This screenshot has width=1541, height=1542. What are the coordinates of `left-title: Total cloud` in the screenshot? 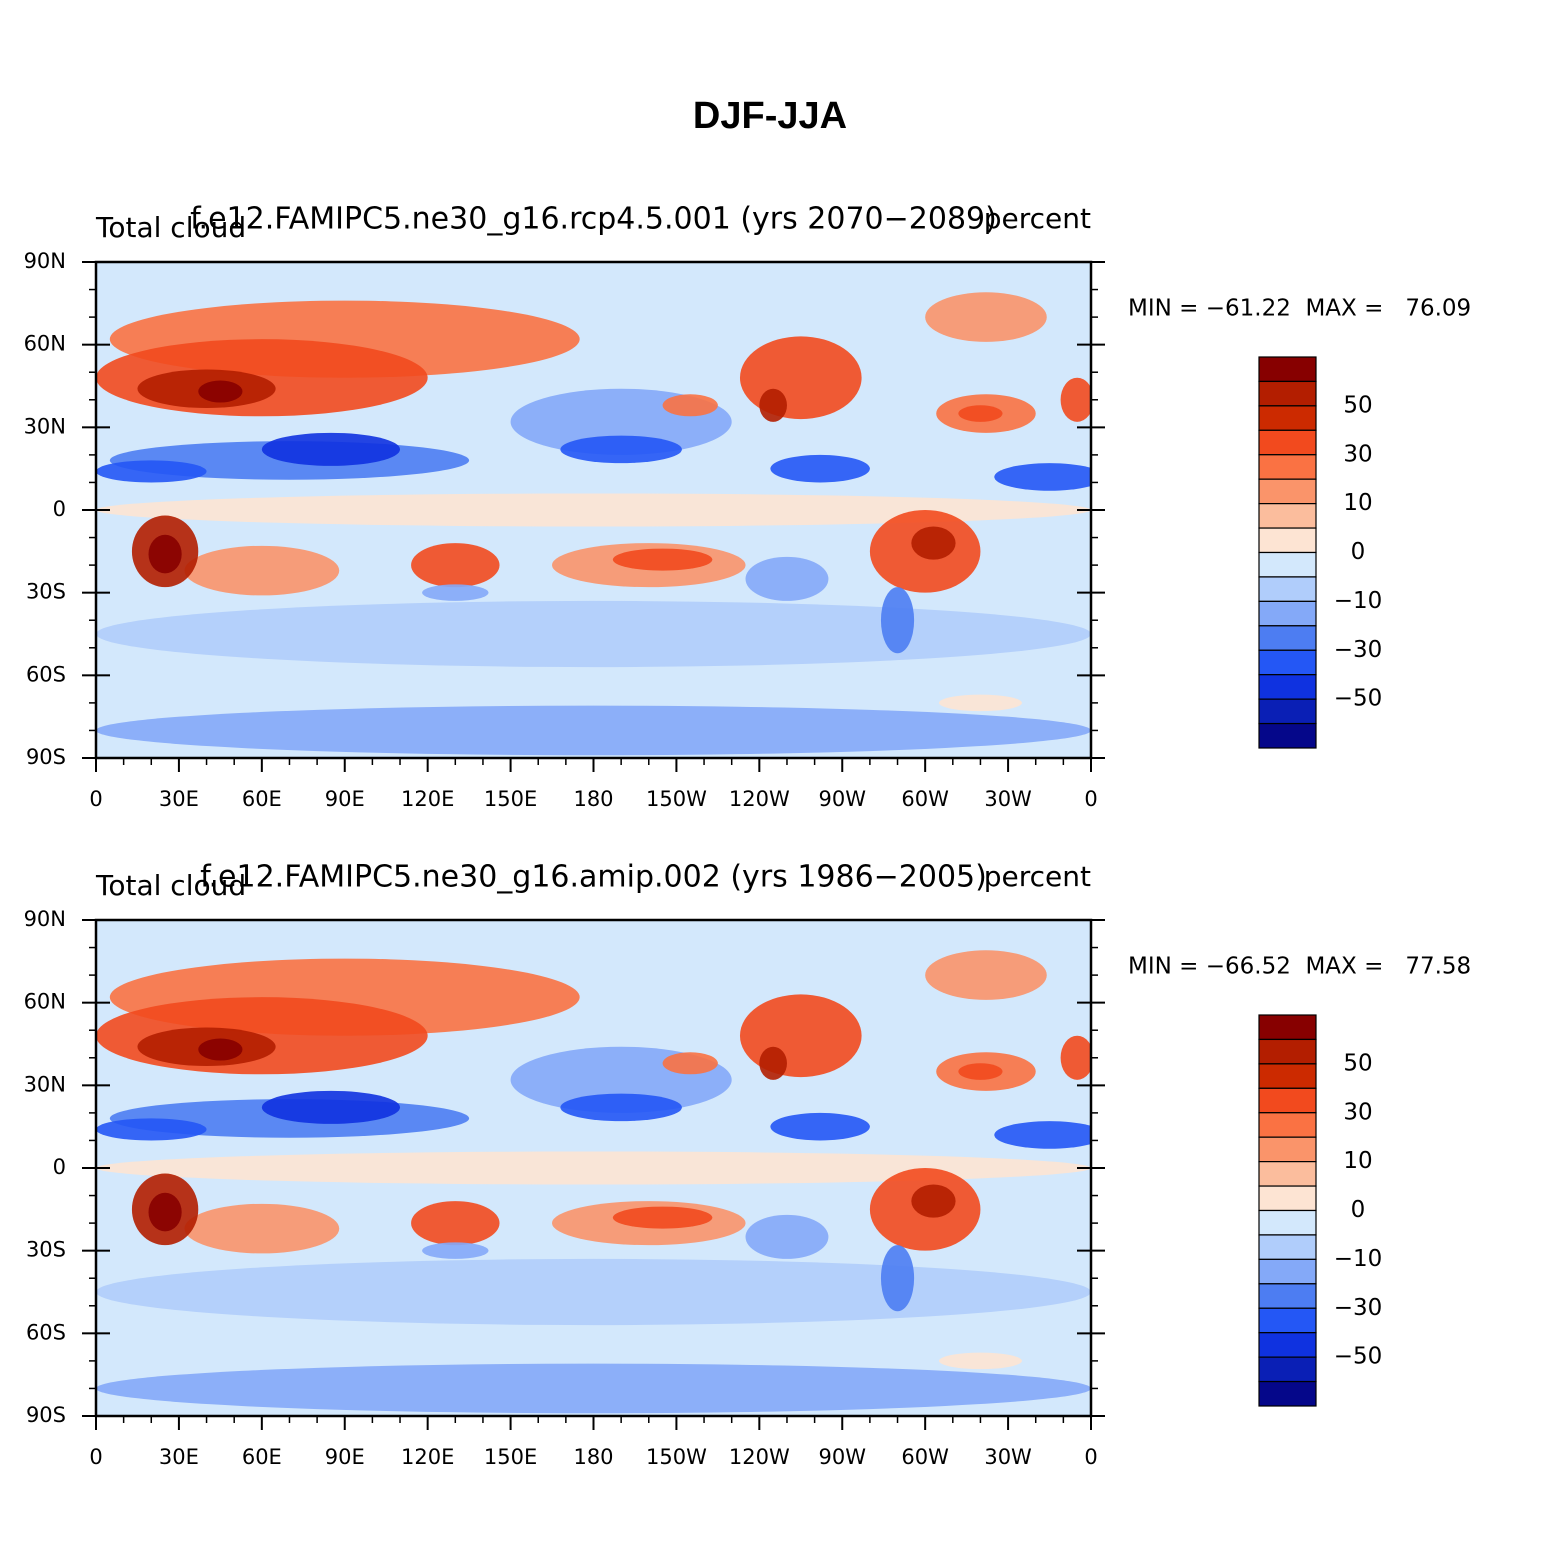 It's located at (170, 227).